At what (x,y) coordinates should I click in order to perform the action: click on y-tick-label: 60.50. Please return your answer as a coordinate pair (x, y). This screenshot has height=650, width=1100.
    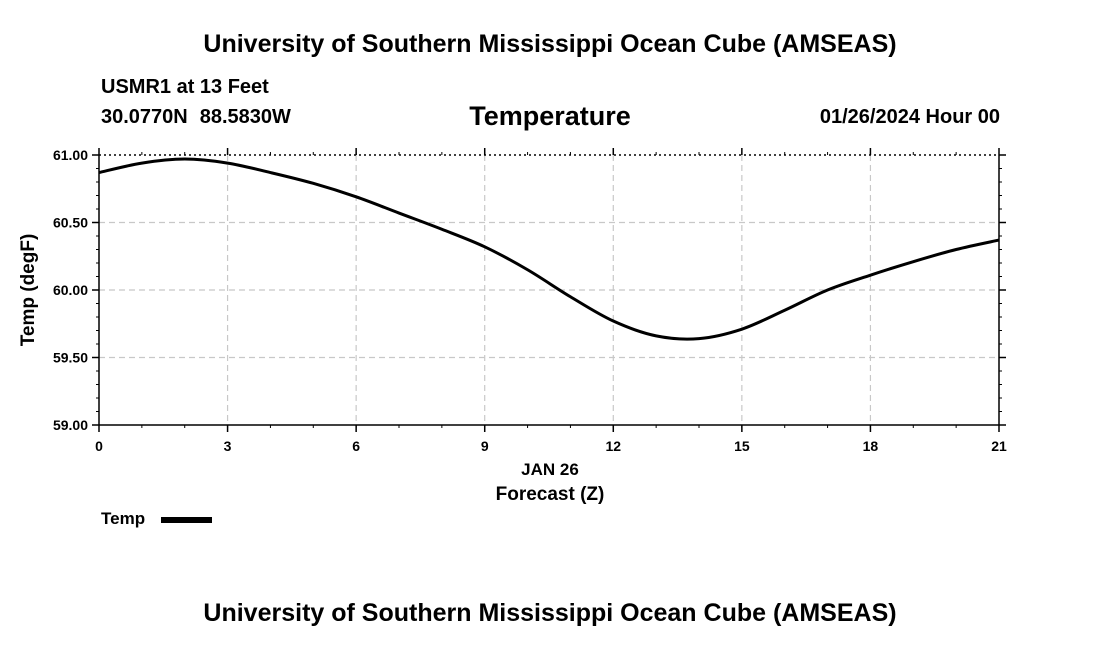
    Looking at the image, I should click on (70, 223).